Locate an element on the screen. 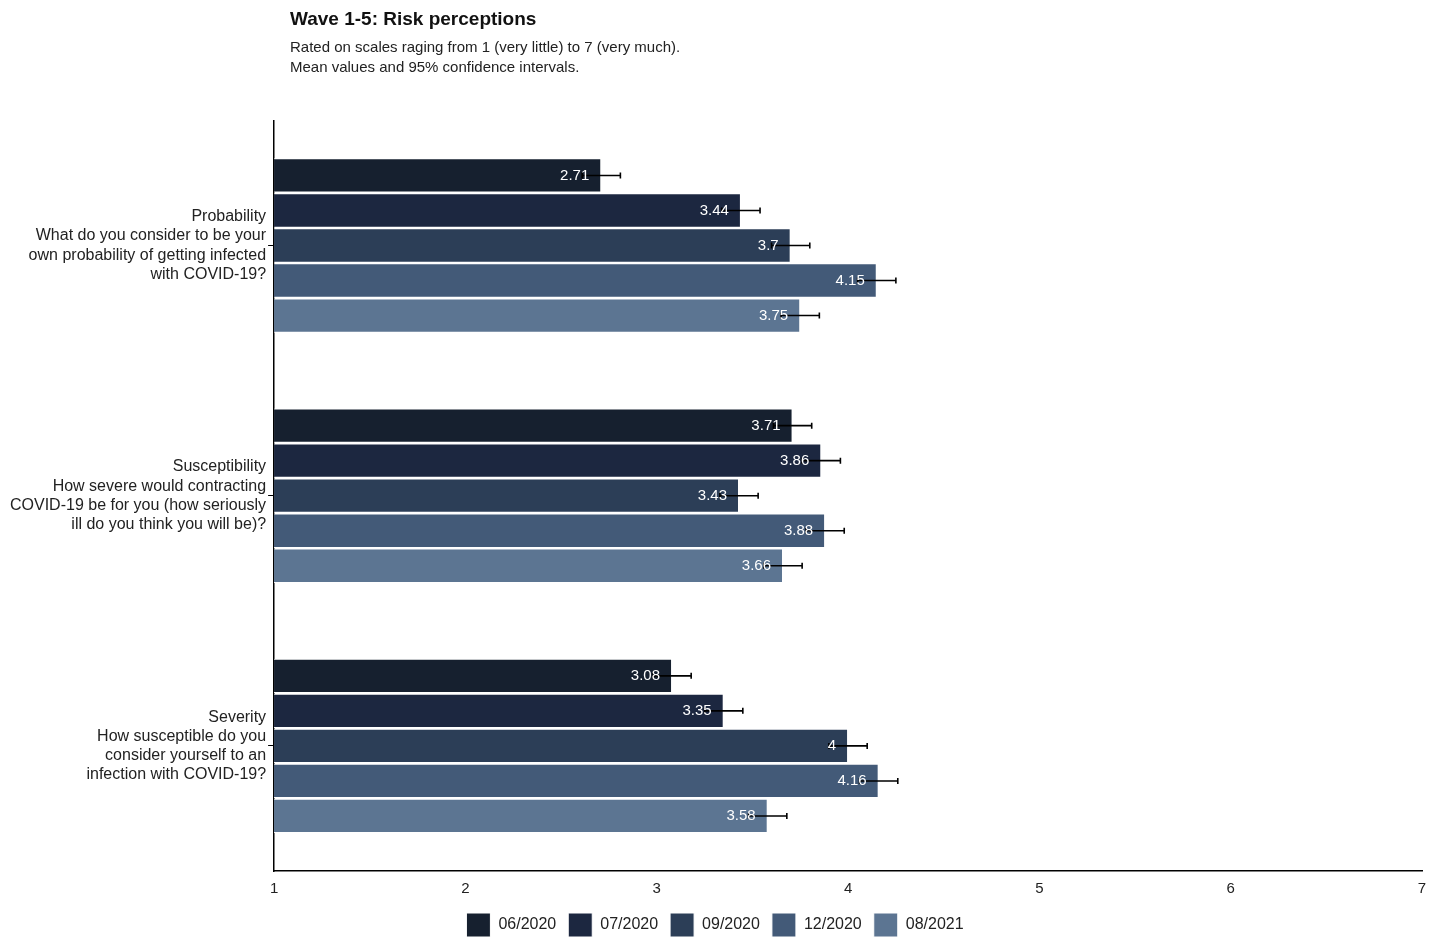 The image size is (1440, 947). data-label: 2.71 is located at coordinates (575, 174).